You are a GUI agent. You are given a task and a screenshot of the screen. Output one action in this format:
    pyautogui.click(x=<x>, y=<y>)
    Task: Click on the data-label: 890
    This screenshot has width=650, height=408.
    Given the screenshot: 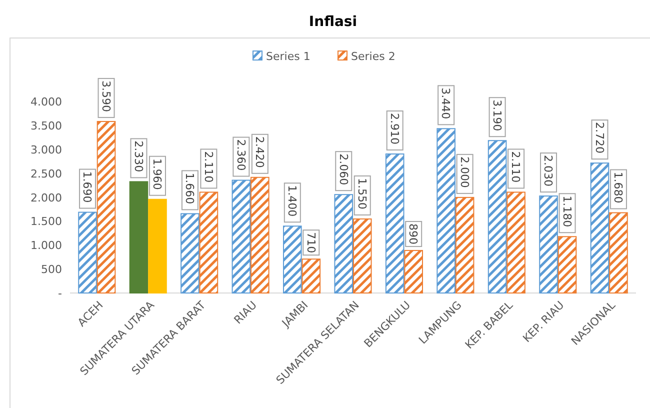 What is the action you would take?
    pyautogui.click(x=413, y=233)
    